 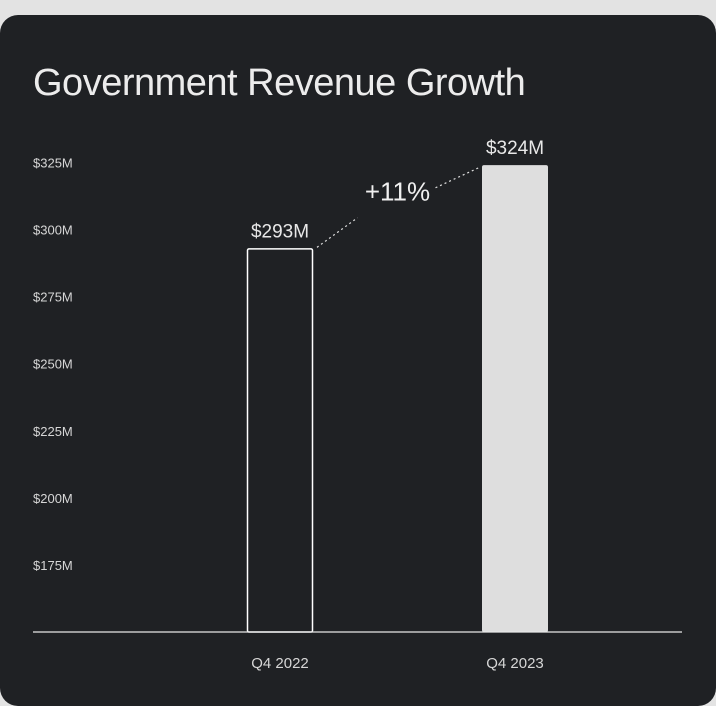 I want to click on data-label: $293M, so click(x=280, y=231).